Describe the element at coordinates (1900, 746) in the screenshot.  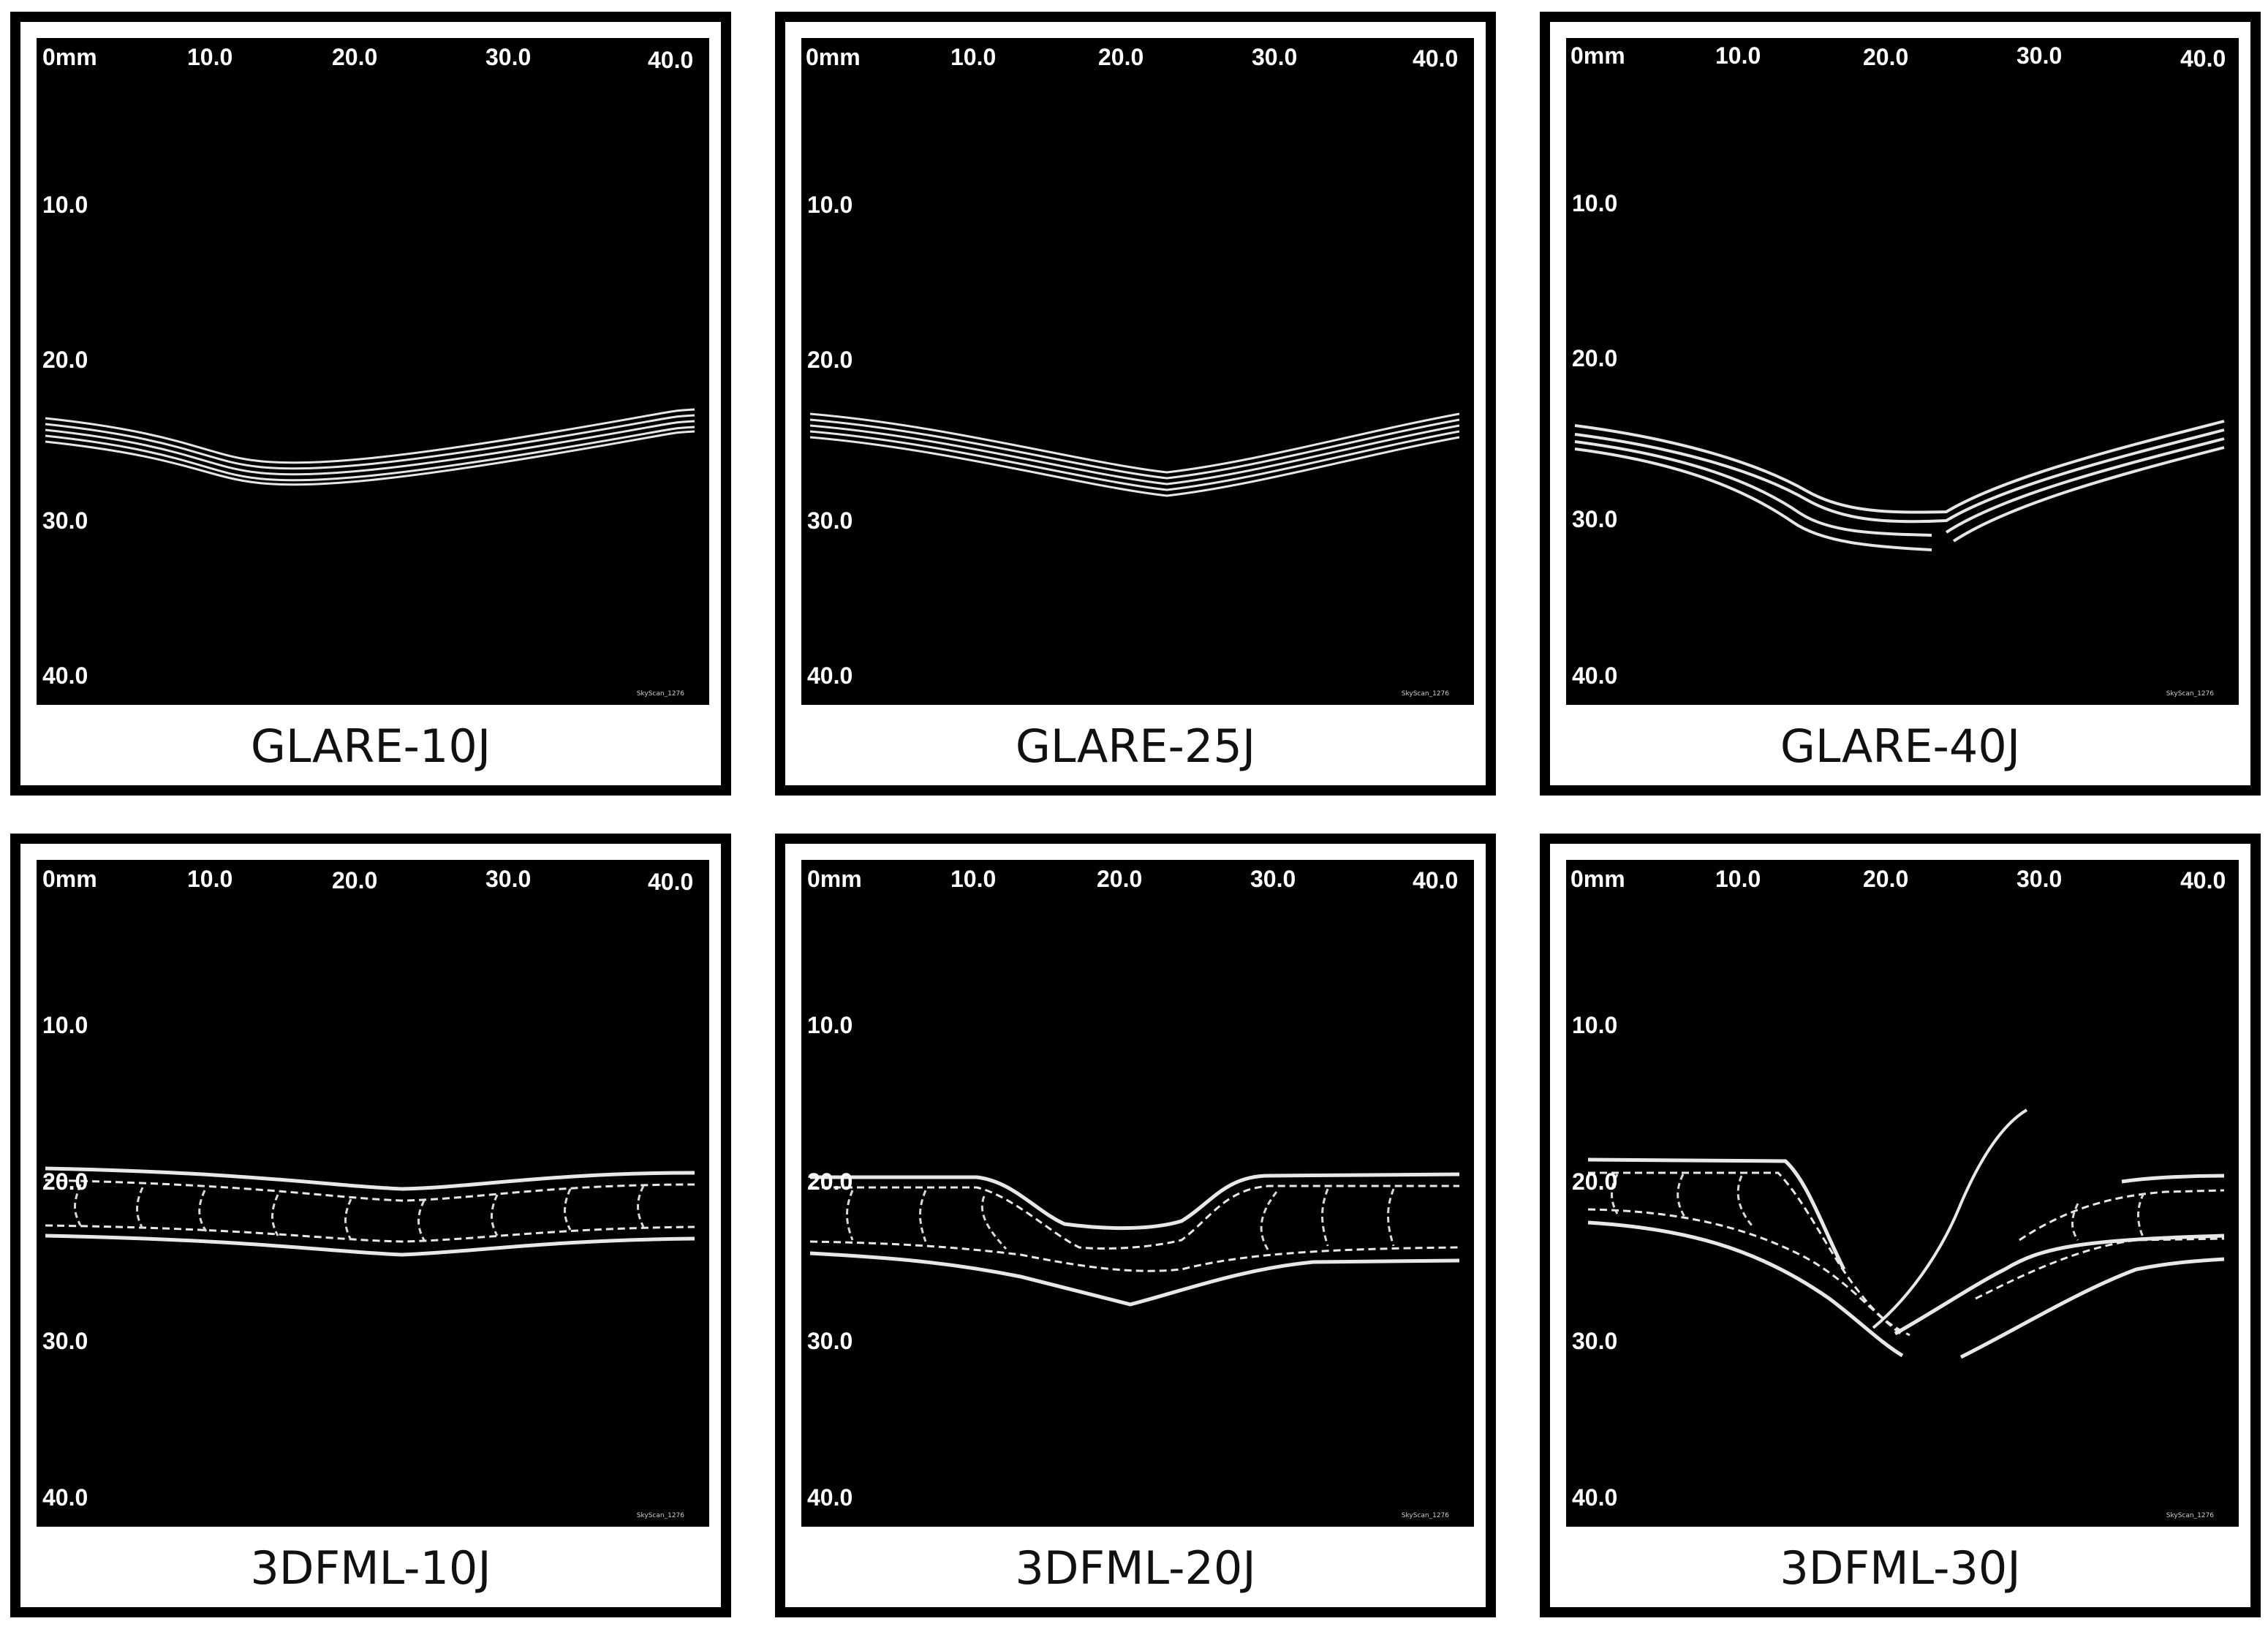
I see `panel-caption: GLARE-40J` at that location.